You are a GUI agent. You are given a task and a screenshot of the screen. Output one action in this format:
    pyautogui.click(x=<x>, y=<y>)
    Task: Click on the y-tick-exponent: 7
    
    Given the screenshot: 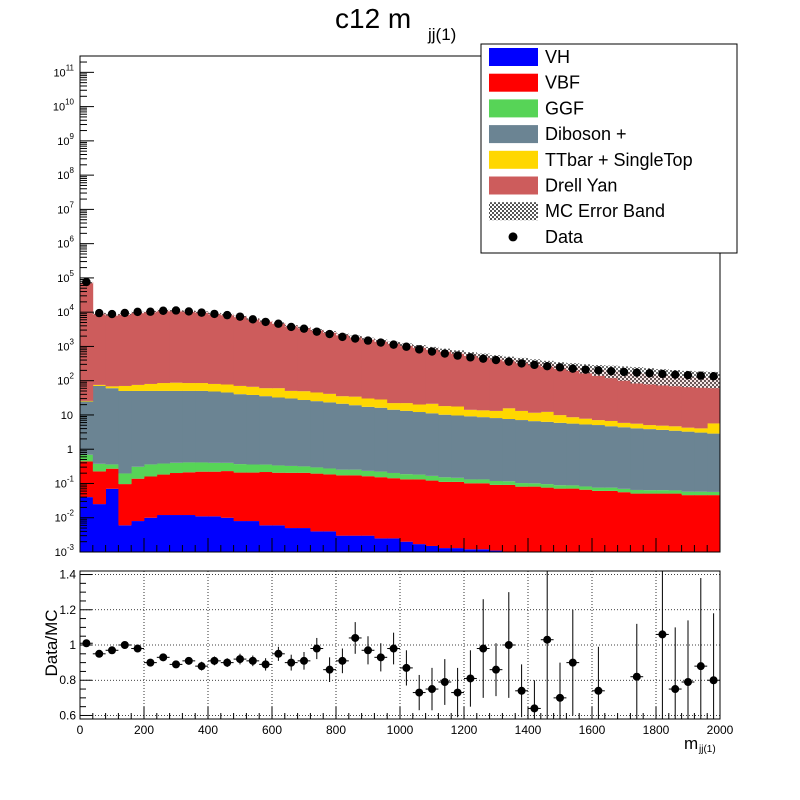 What is the action you would take?
    pyautogui.click(x=72, y=204)
    